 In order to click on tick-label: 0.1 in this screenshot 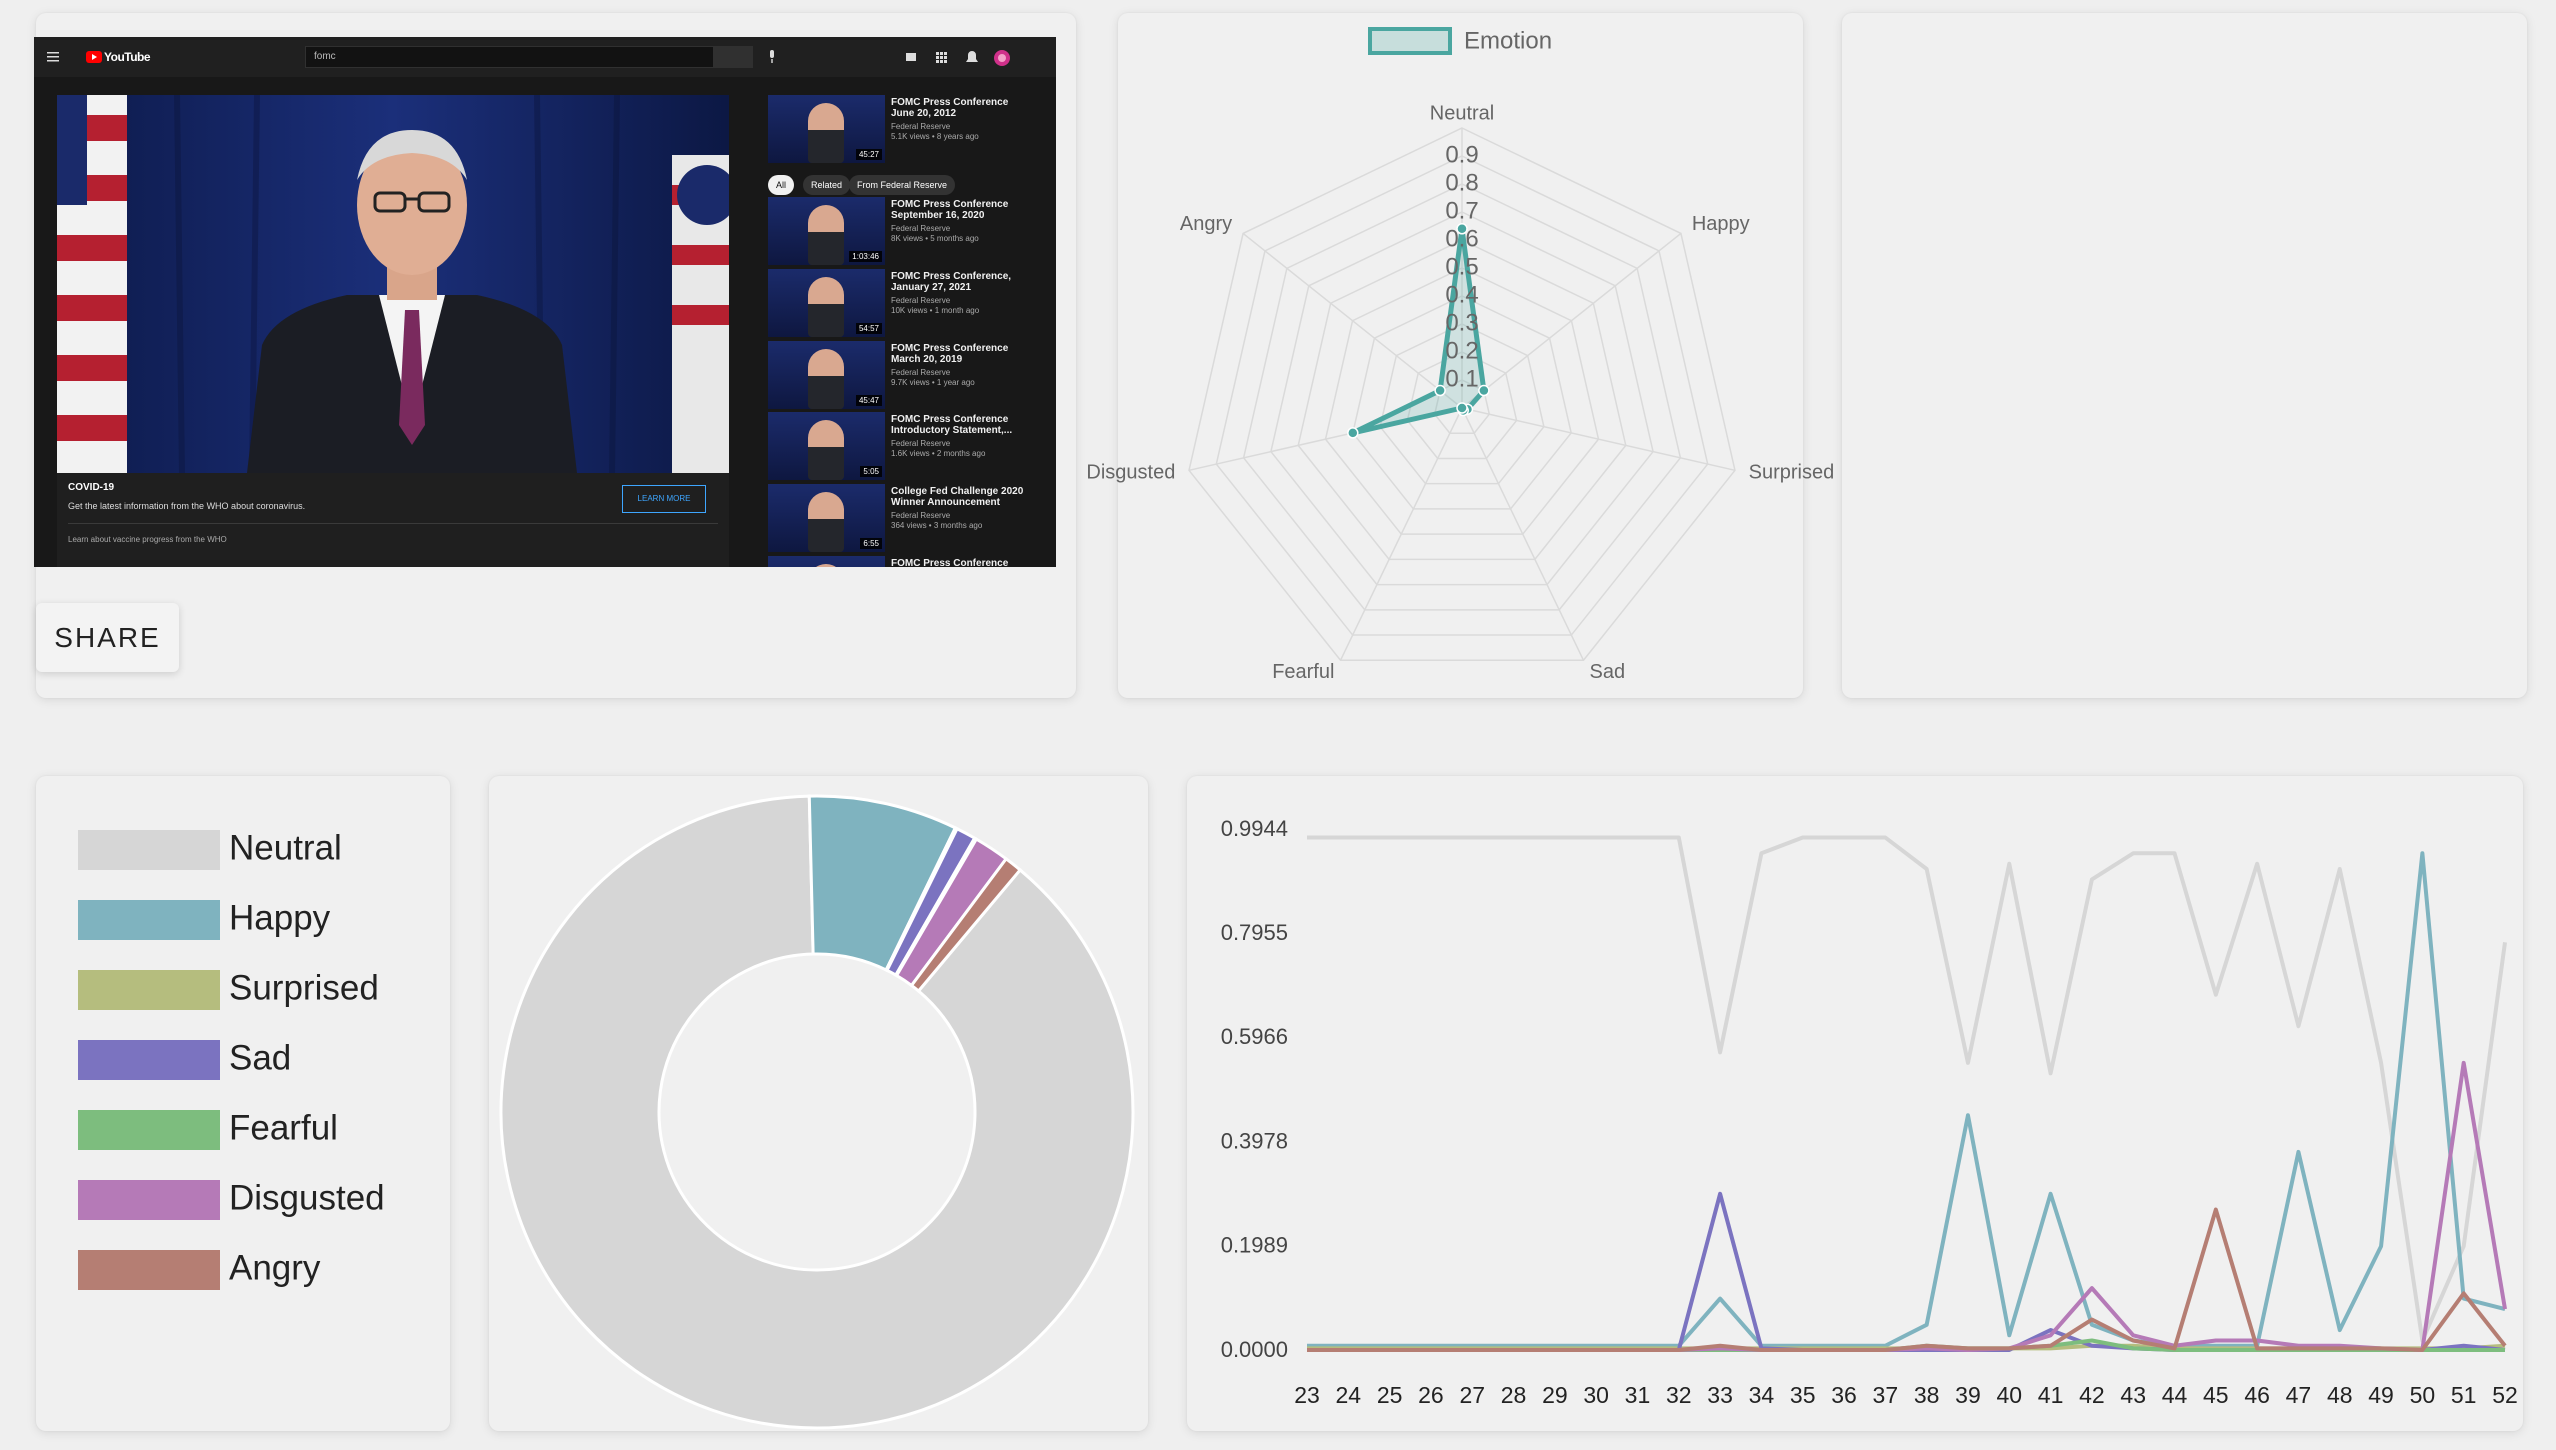, I will do `click(1461, 378)`.